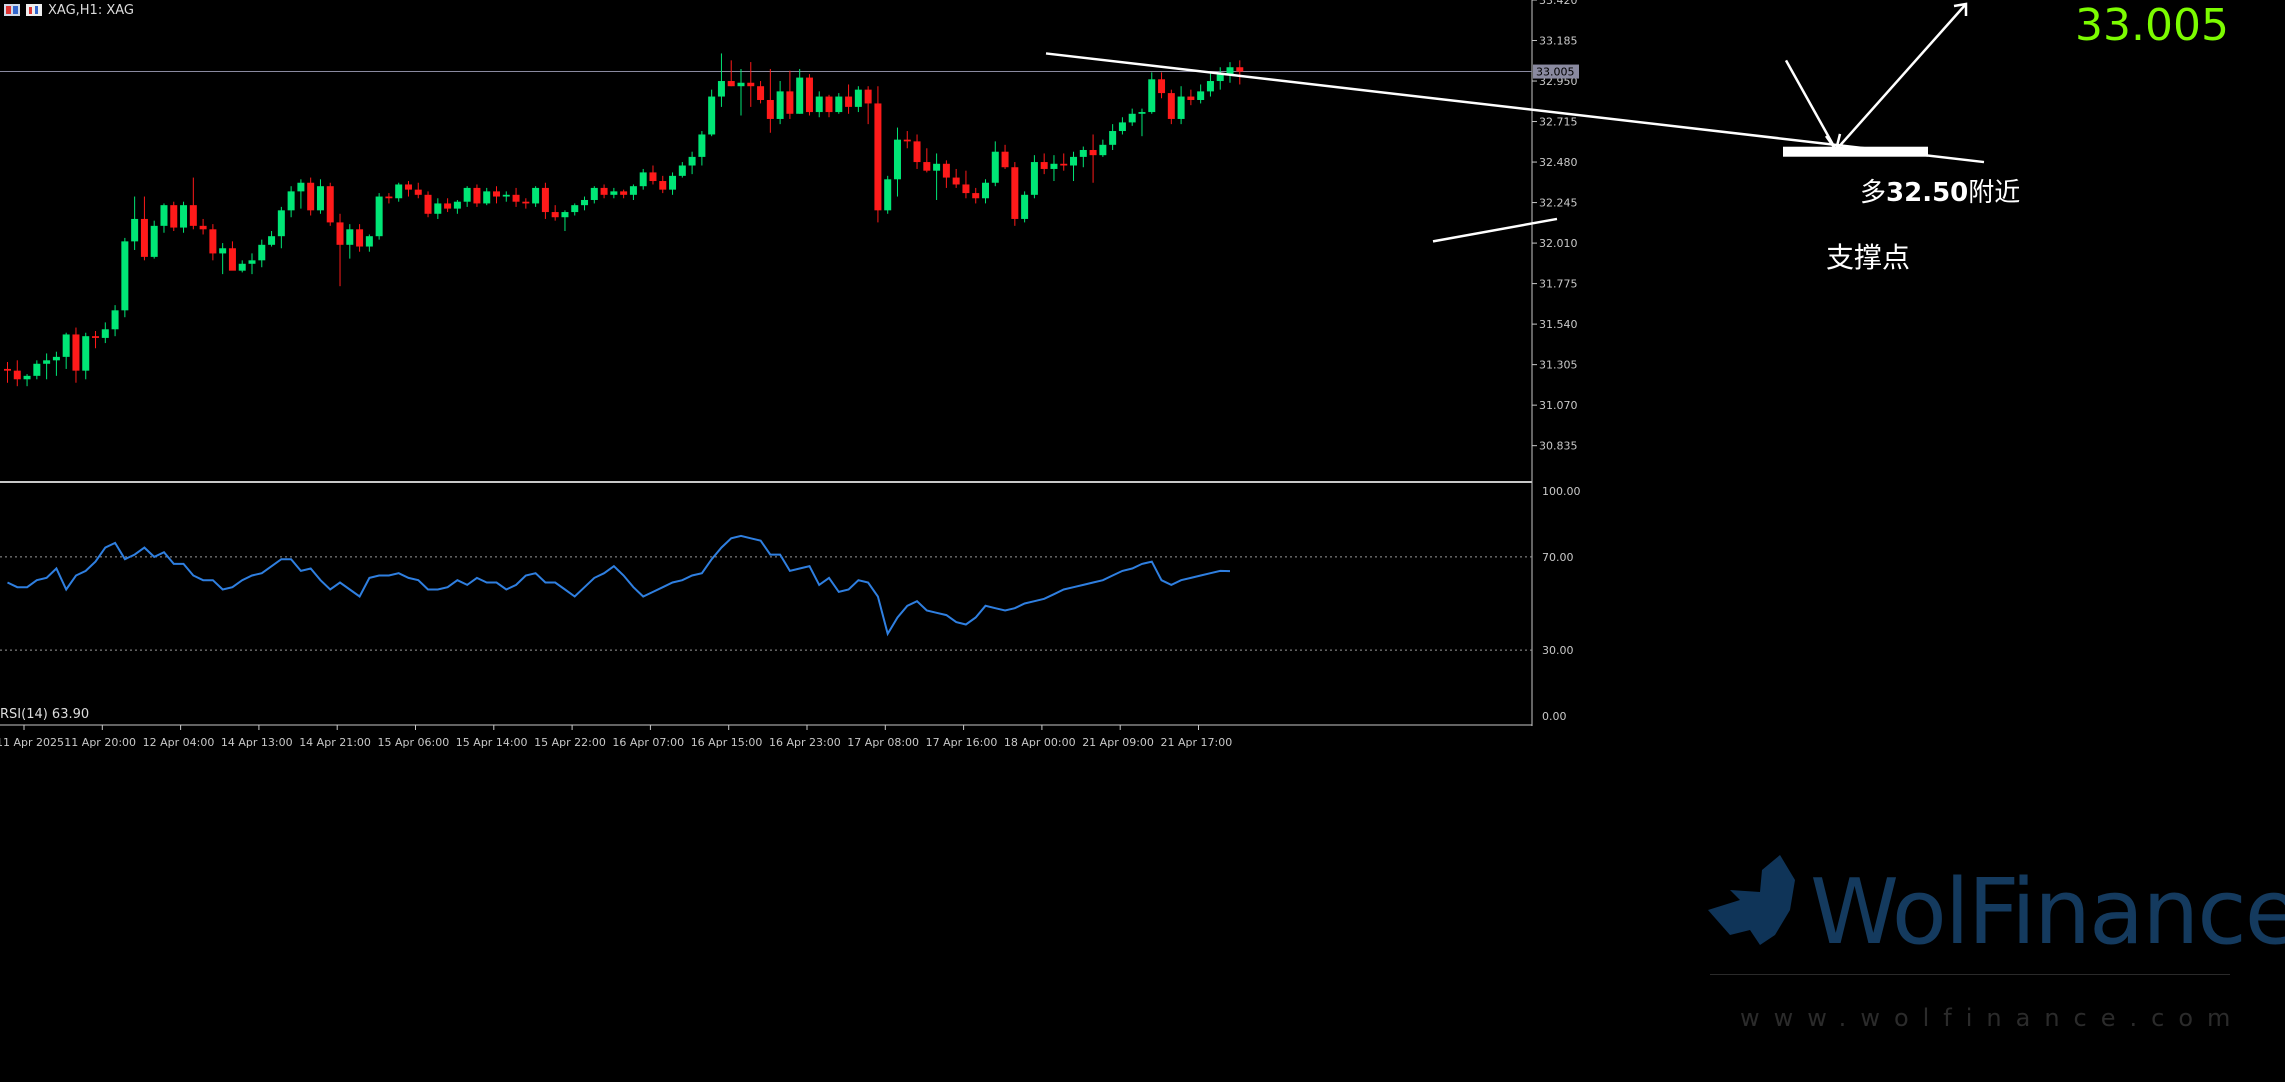  Describe the element at coordinates (648, 742) in the screenshot. I see `x-tick-label: 16 Apr 07:00` at that location.